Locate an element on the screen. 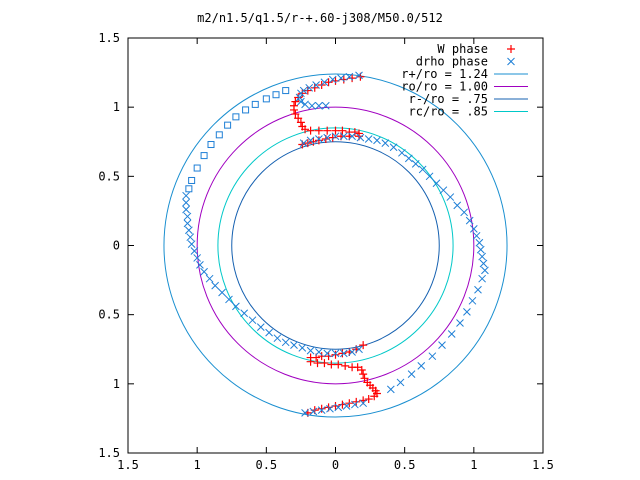 The width and height of the screenshot is (640, 480). series-drho-phase-sparse- is located at coordinates (237, 140).